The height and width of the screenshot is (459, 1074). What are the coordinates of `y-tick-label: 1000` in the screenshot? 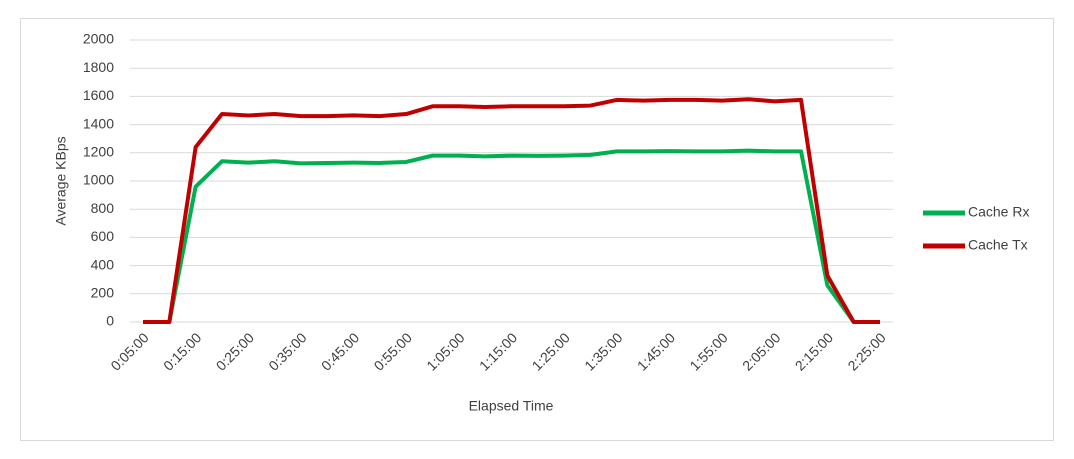 It's located at (98, 180).